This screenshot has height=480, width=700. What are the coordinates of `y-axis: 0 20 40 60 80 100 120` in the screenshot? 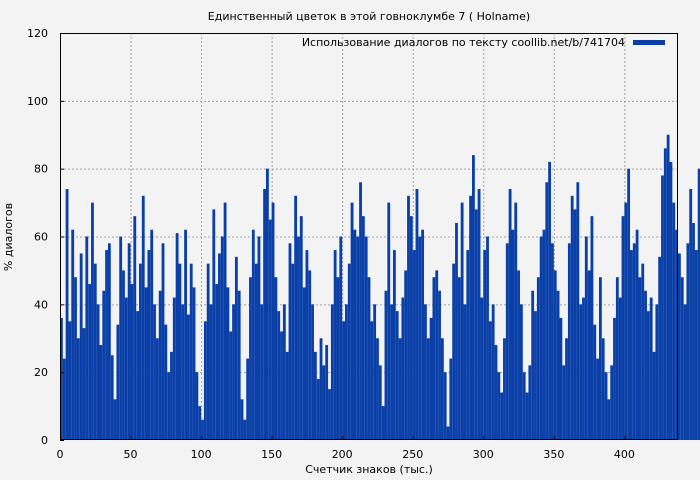 It's located at (45, 237).